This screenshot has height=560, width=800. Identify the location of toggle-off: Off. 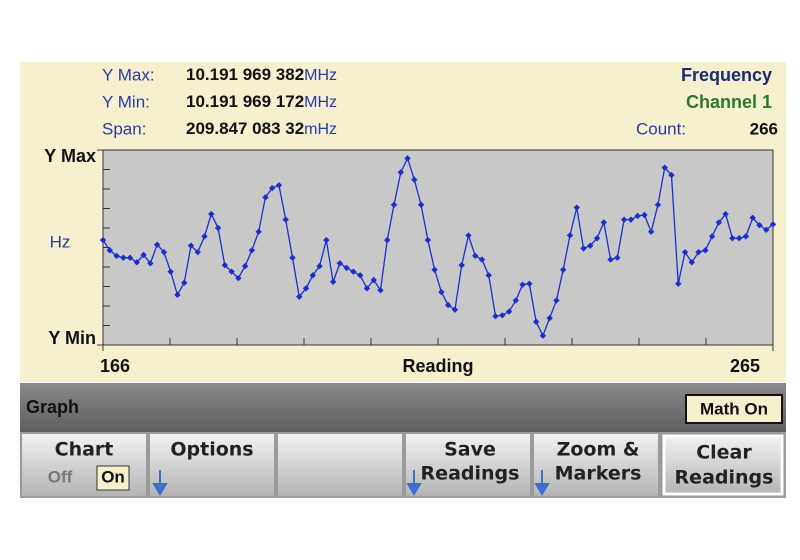
(60, 476).